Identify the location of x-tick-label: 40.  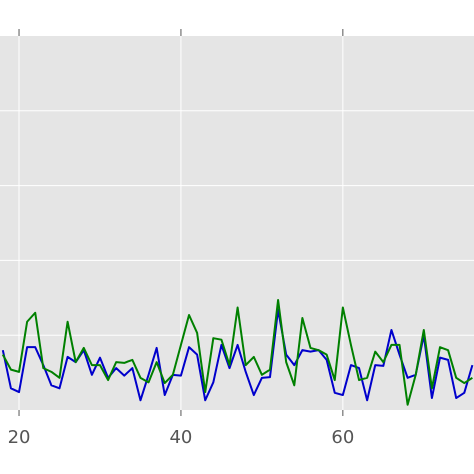
(180, 437).